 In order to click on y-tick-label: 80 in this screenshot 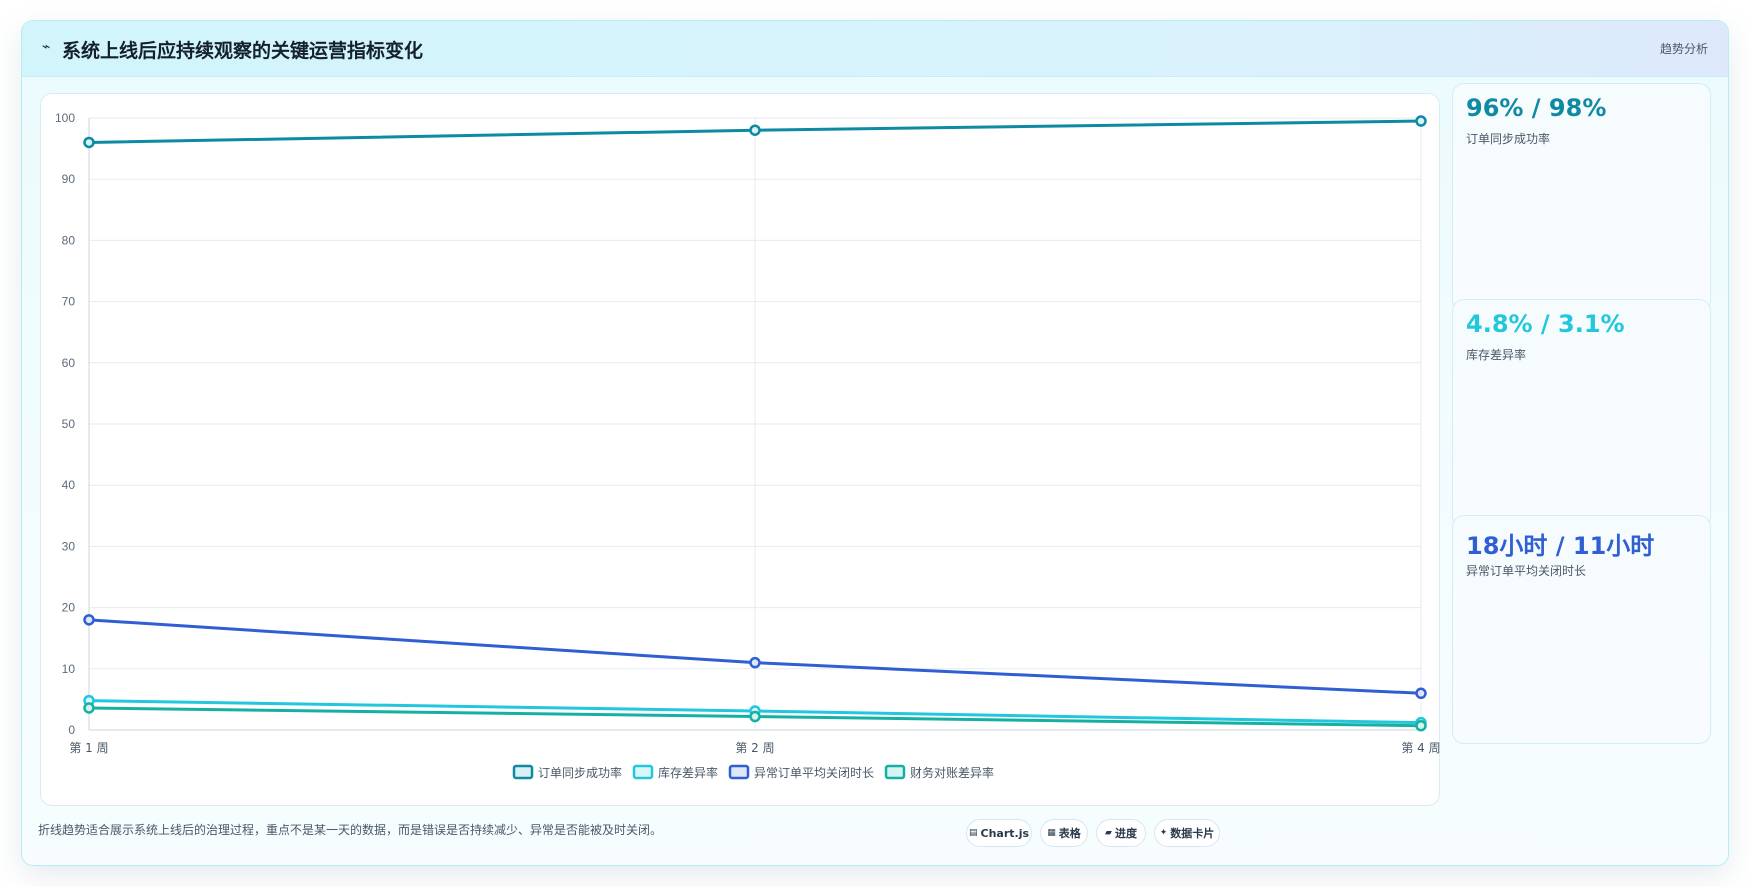, I will do `click(69, 240)`.